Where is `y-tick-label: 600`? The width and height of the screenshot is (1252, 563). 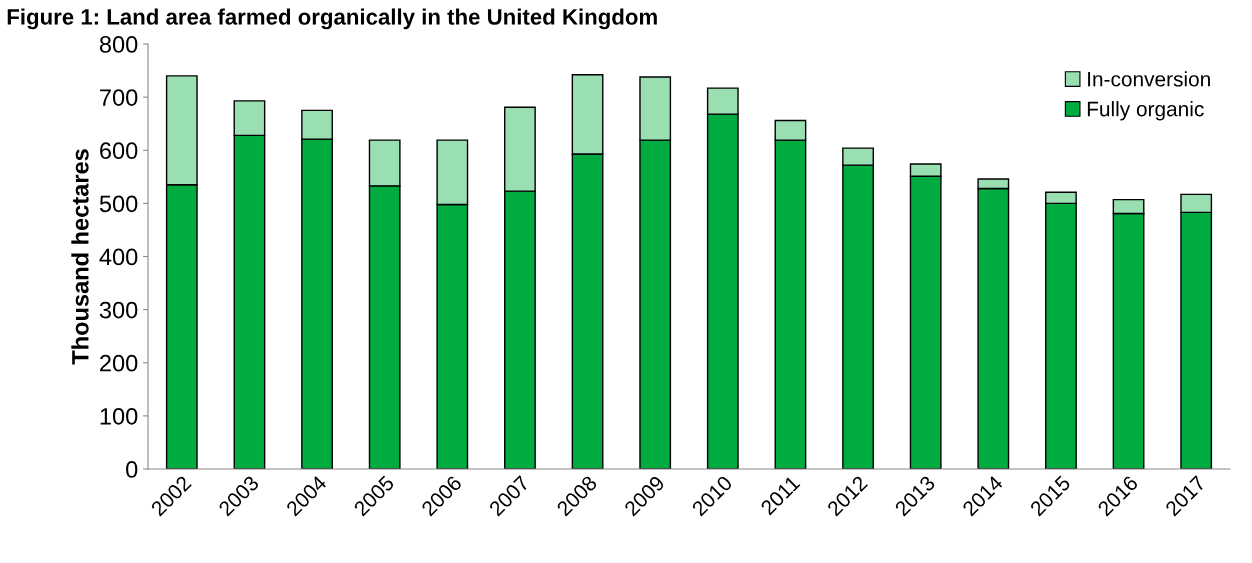
y-tick-label: 600 is located at coordinates (119, 151).